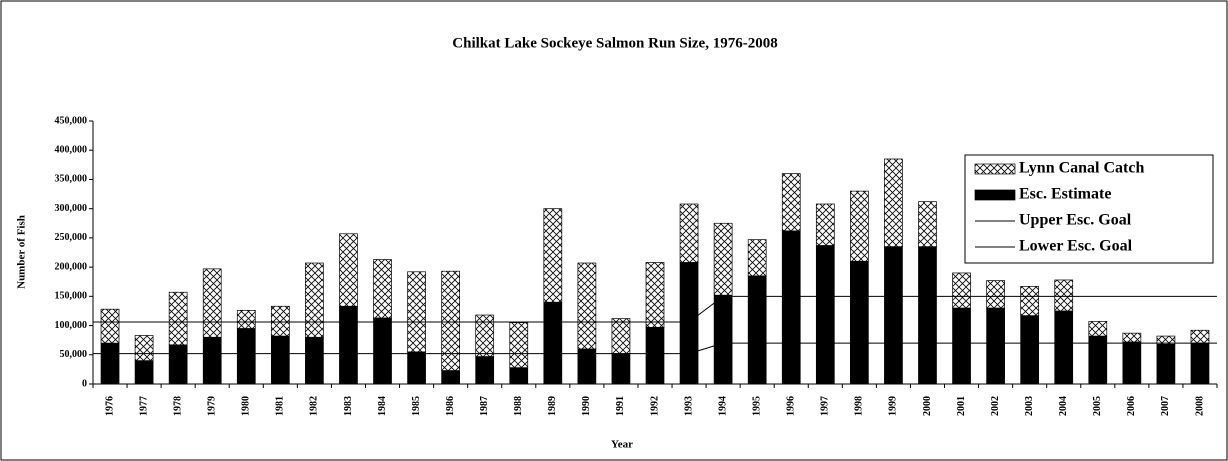 Image resolution: width=1228 pixels, height=461 pixels. What do you see at coordinates (71, 237) in the screenshot?
I see `y-tick-label: 250,000` at bounding box center [71, 237].